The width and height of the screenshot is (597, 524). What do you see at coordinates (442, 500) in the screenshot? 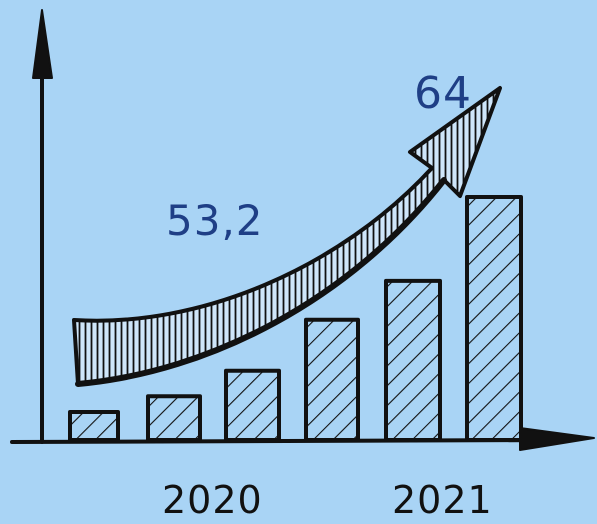
I see `x-tick-label-2021: 2021` at bounding box center [442, 500].